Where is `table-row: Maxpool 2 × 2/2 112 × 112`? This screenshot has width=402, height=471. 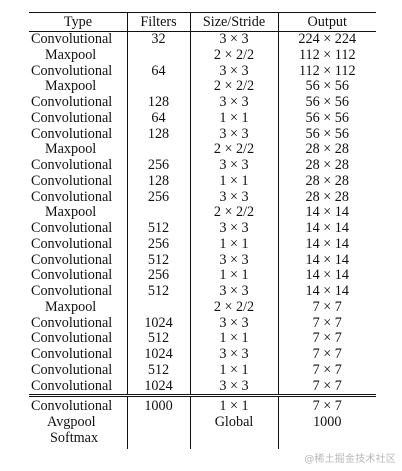
table-row: Maxpool 2 × 2/2 112 × 112 is located at coordinates (202, 55).